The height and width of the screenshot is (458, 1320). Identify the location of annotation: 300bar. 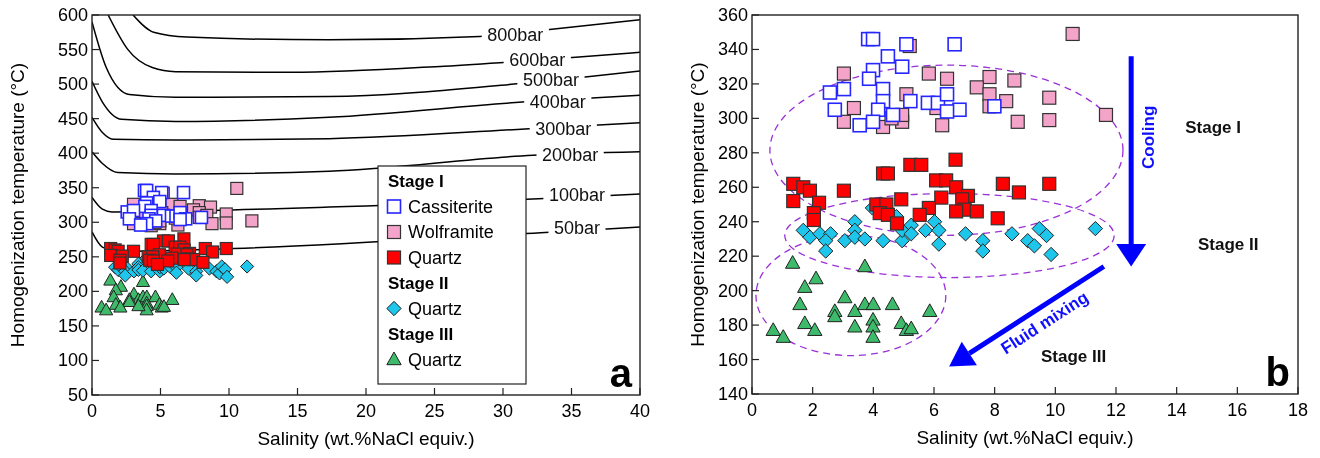
(563, 129).